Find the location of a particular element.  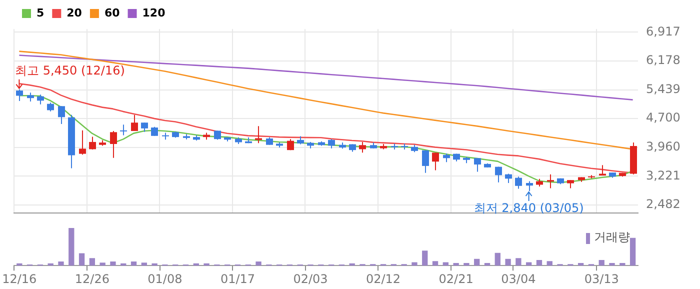

x-tick-label: 01/08 is located at coordinates (165, 279).